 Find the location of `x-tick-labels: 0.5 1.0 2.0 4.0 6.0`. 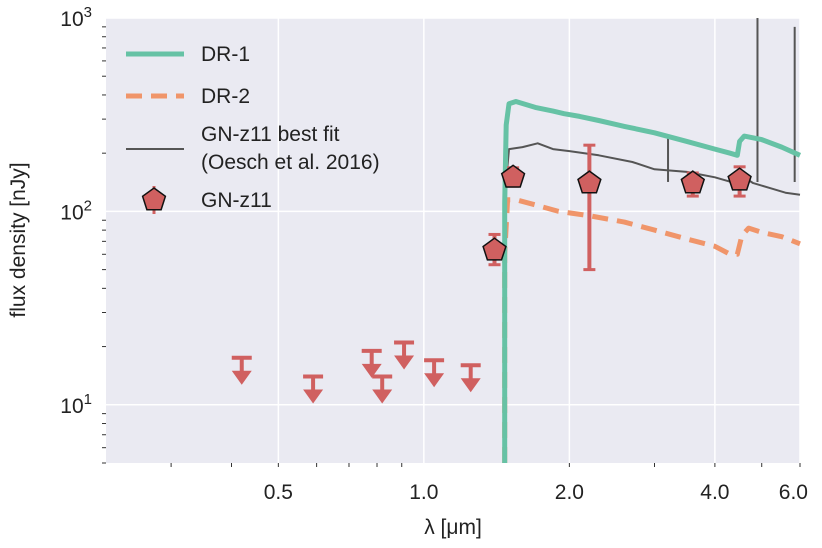

x-tick-labels: 0.5 1.0 2.0 4.0 6.0 is located at coordinates (536, 492).